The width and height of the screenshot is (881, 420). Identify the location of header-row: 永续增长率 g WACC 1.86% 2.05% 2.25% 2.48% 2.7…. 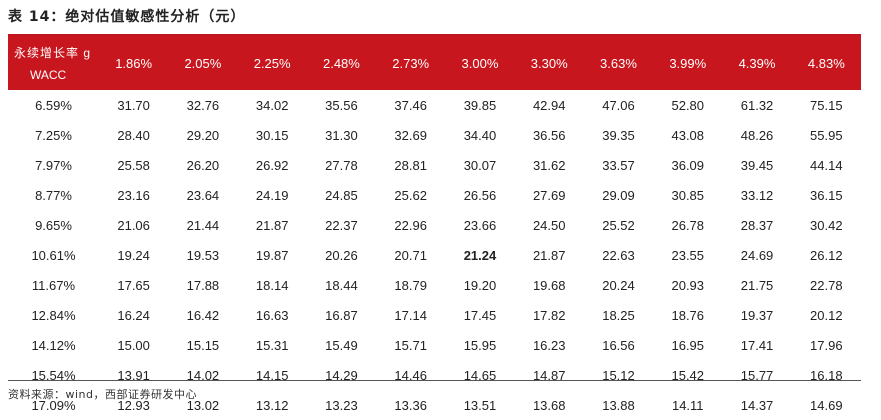
(434, 63).